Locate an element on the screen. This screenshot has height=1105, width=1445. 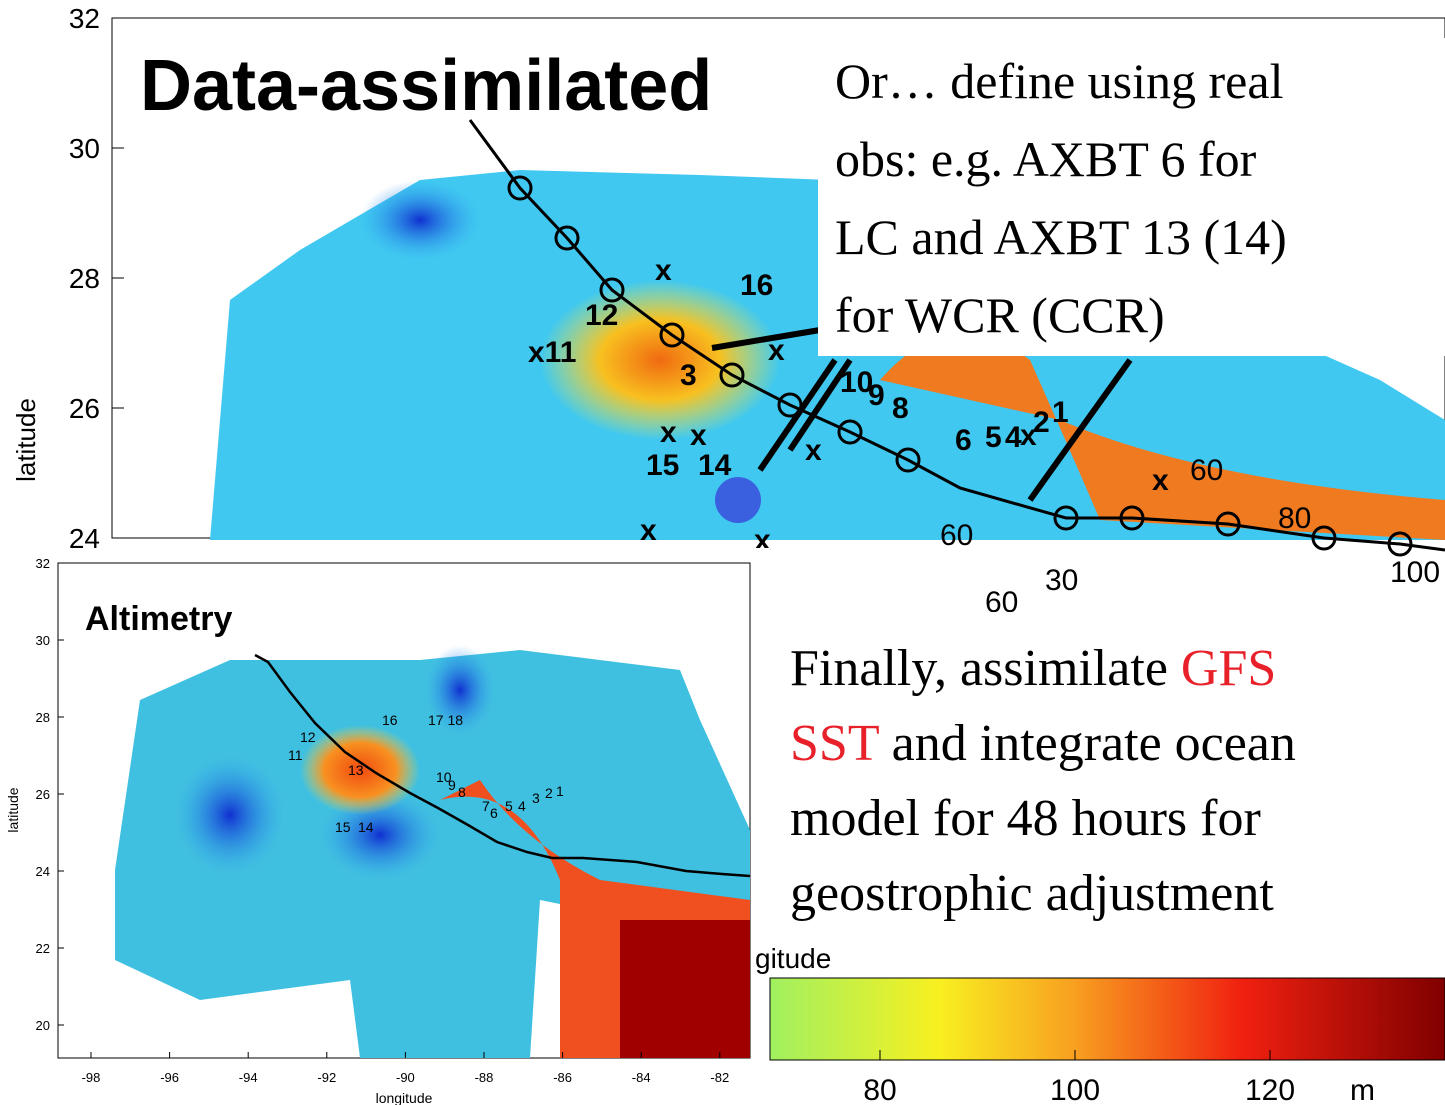
contour-label: 100 is located at coordinates (1415, 572).